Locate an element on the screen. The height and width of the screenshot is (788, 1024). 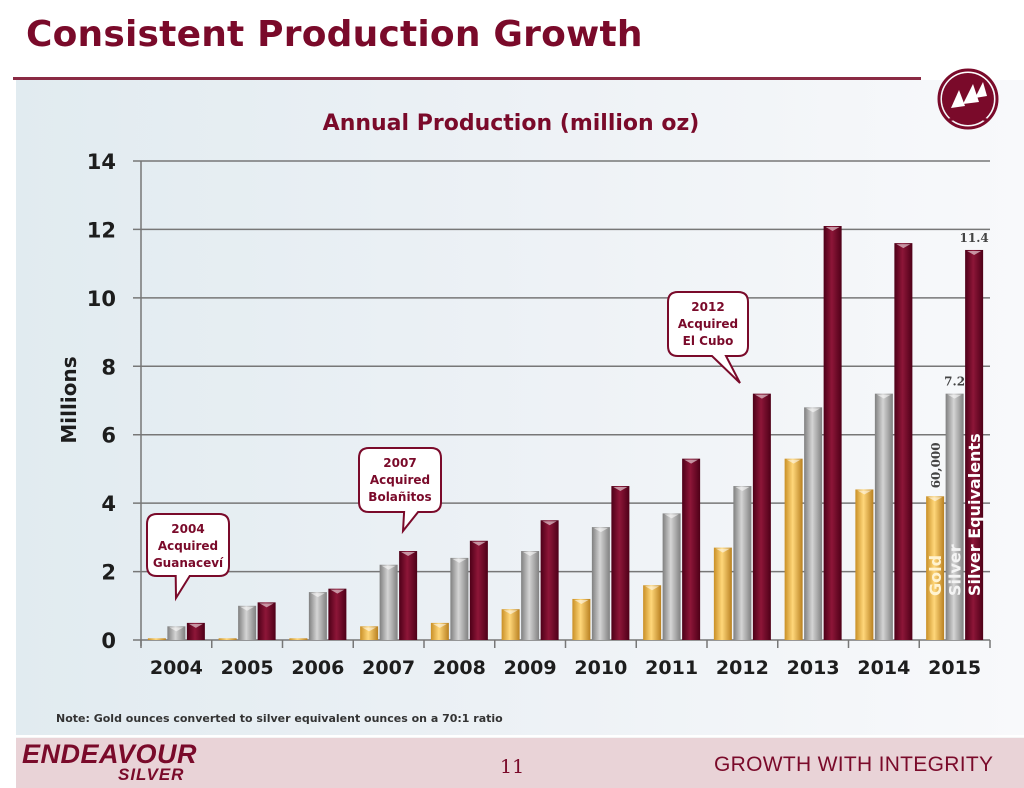
brand-logo-subtext: SILVER is located at coordinates (151, 774).